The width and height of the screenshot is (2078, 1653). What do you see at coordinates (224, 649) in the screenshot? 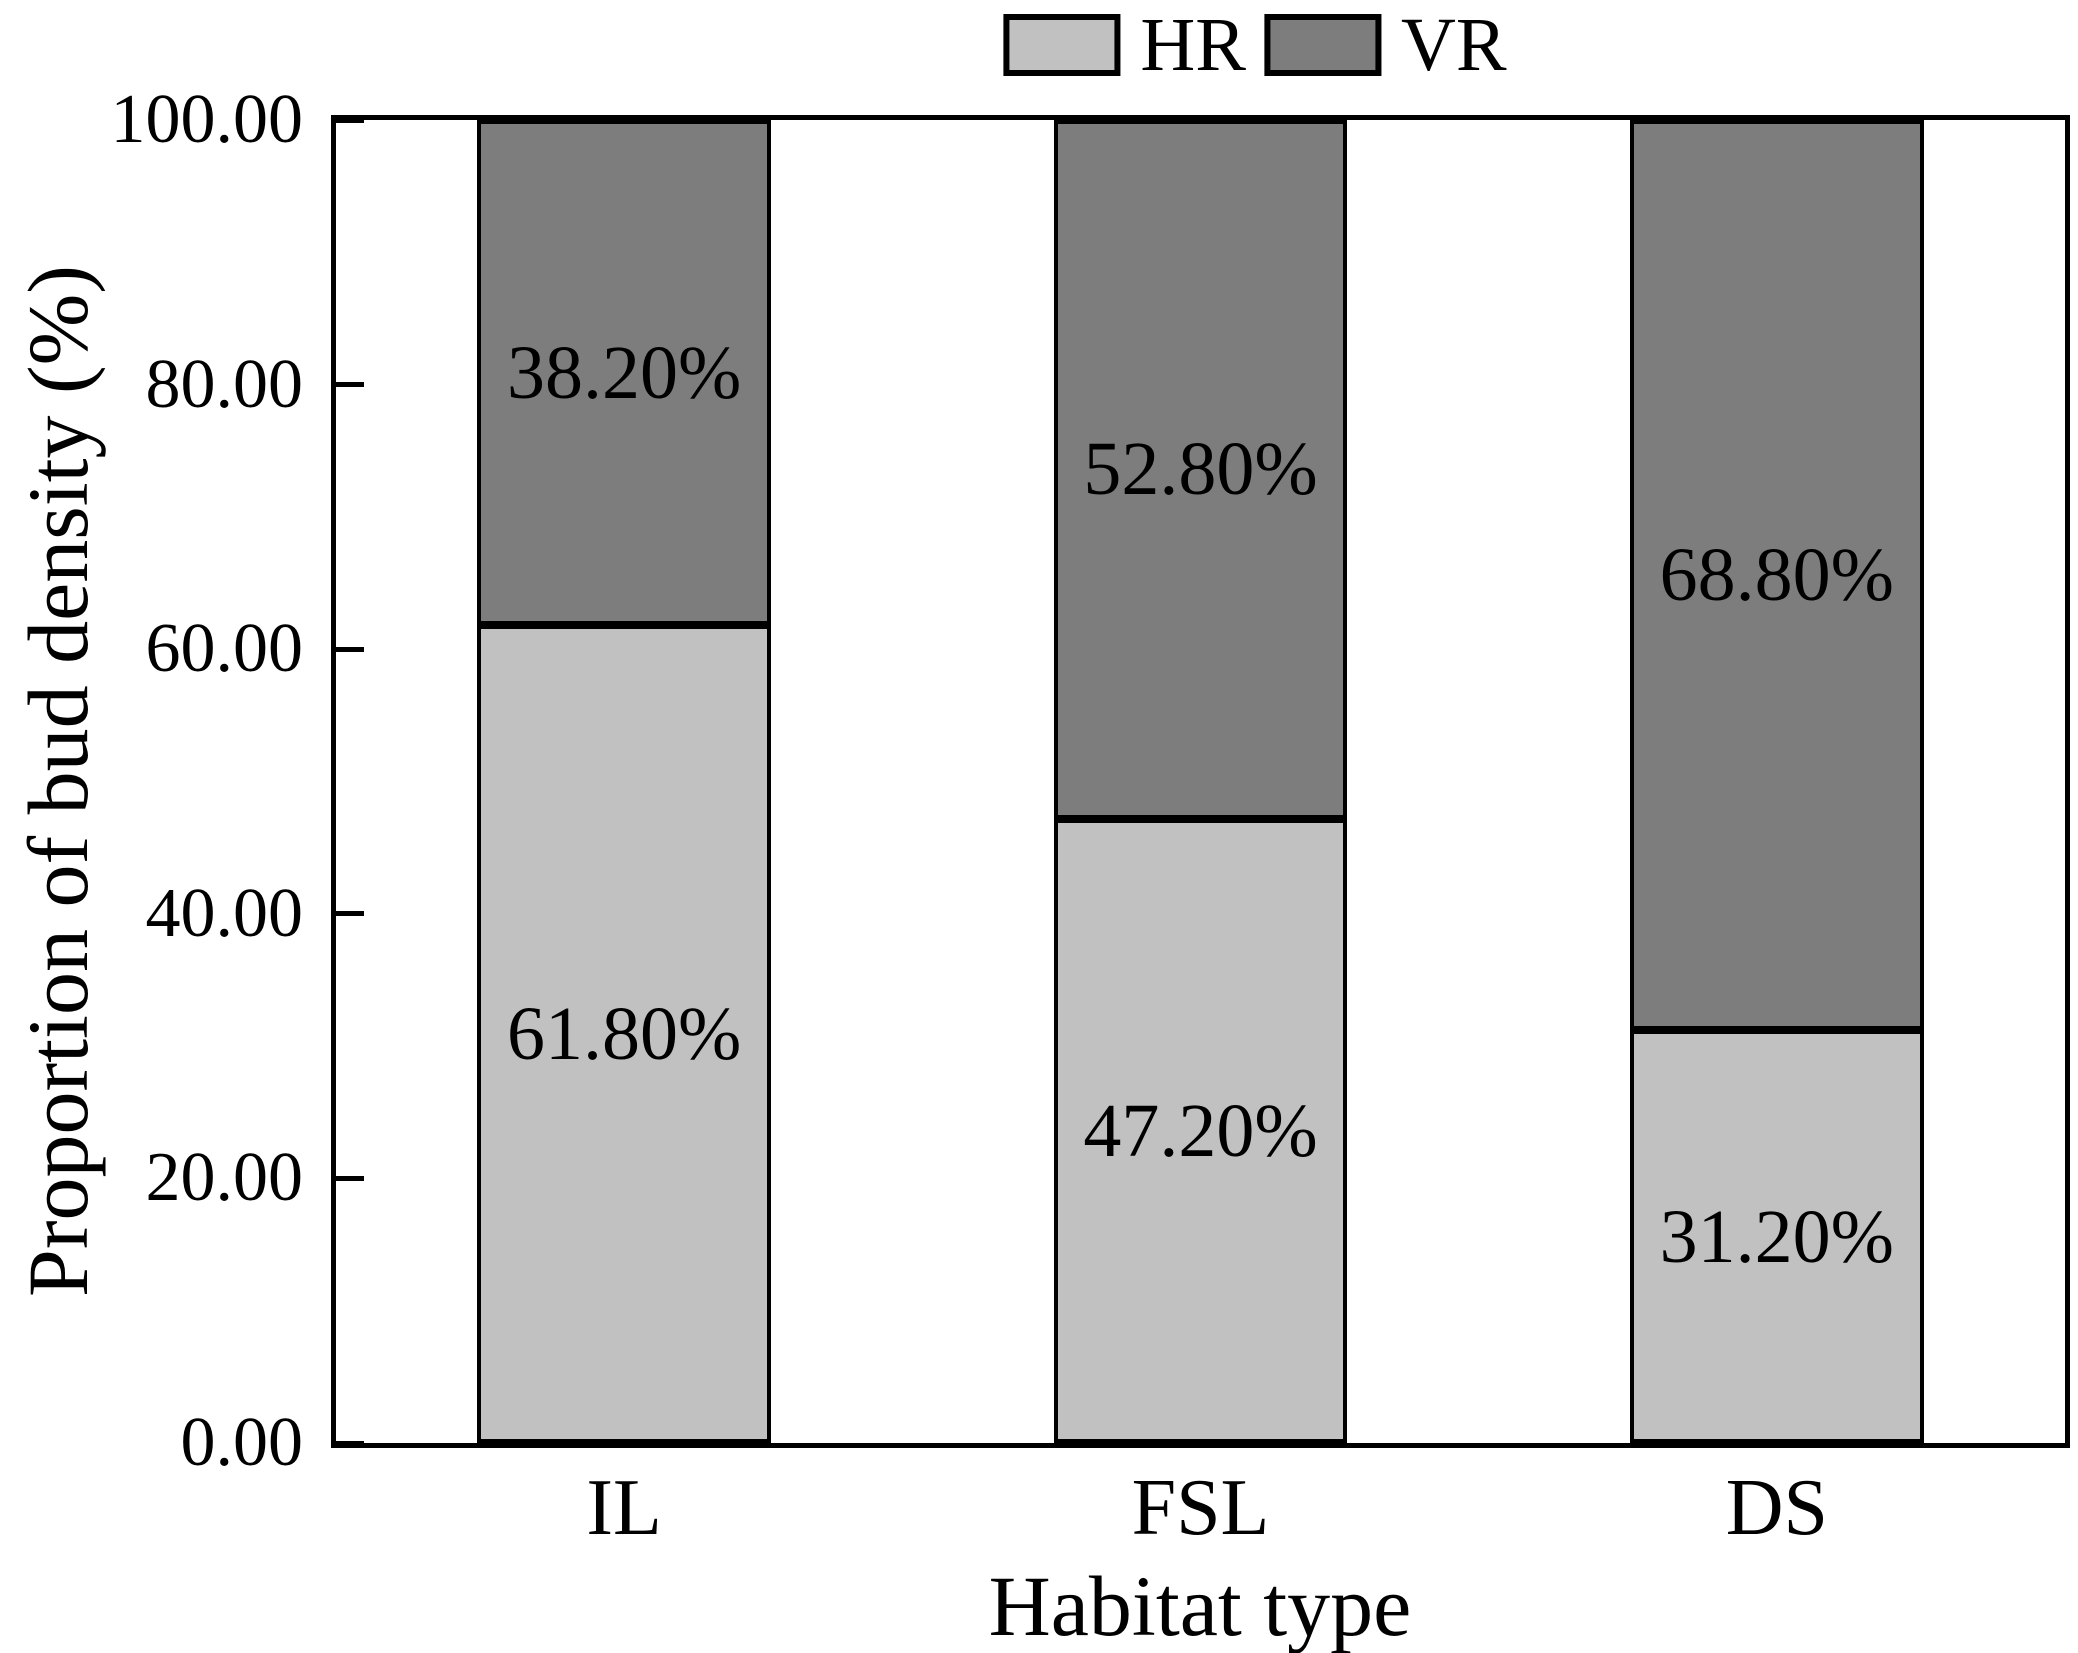
I see `y-tick-label: 60.00` at bounding box center [224, 649].